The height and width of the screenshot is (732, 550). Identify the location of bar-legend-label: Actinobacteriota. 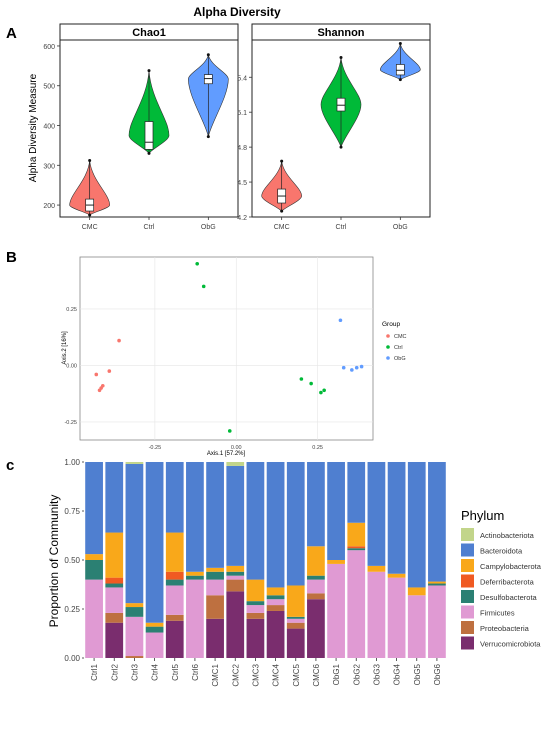
(507, 535).